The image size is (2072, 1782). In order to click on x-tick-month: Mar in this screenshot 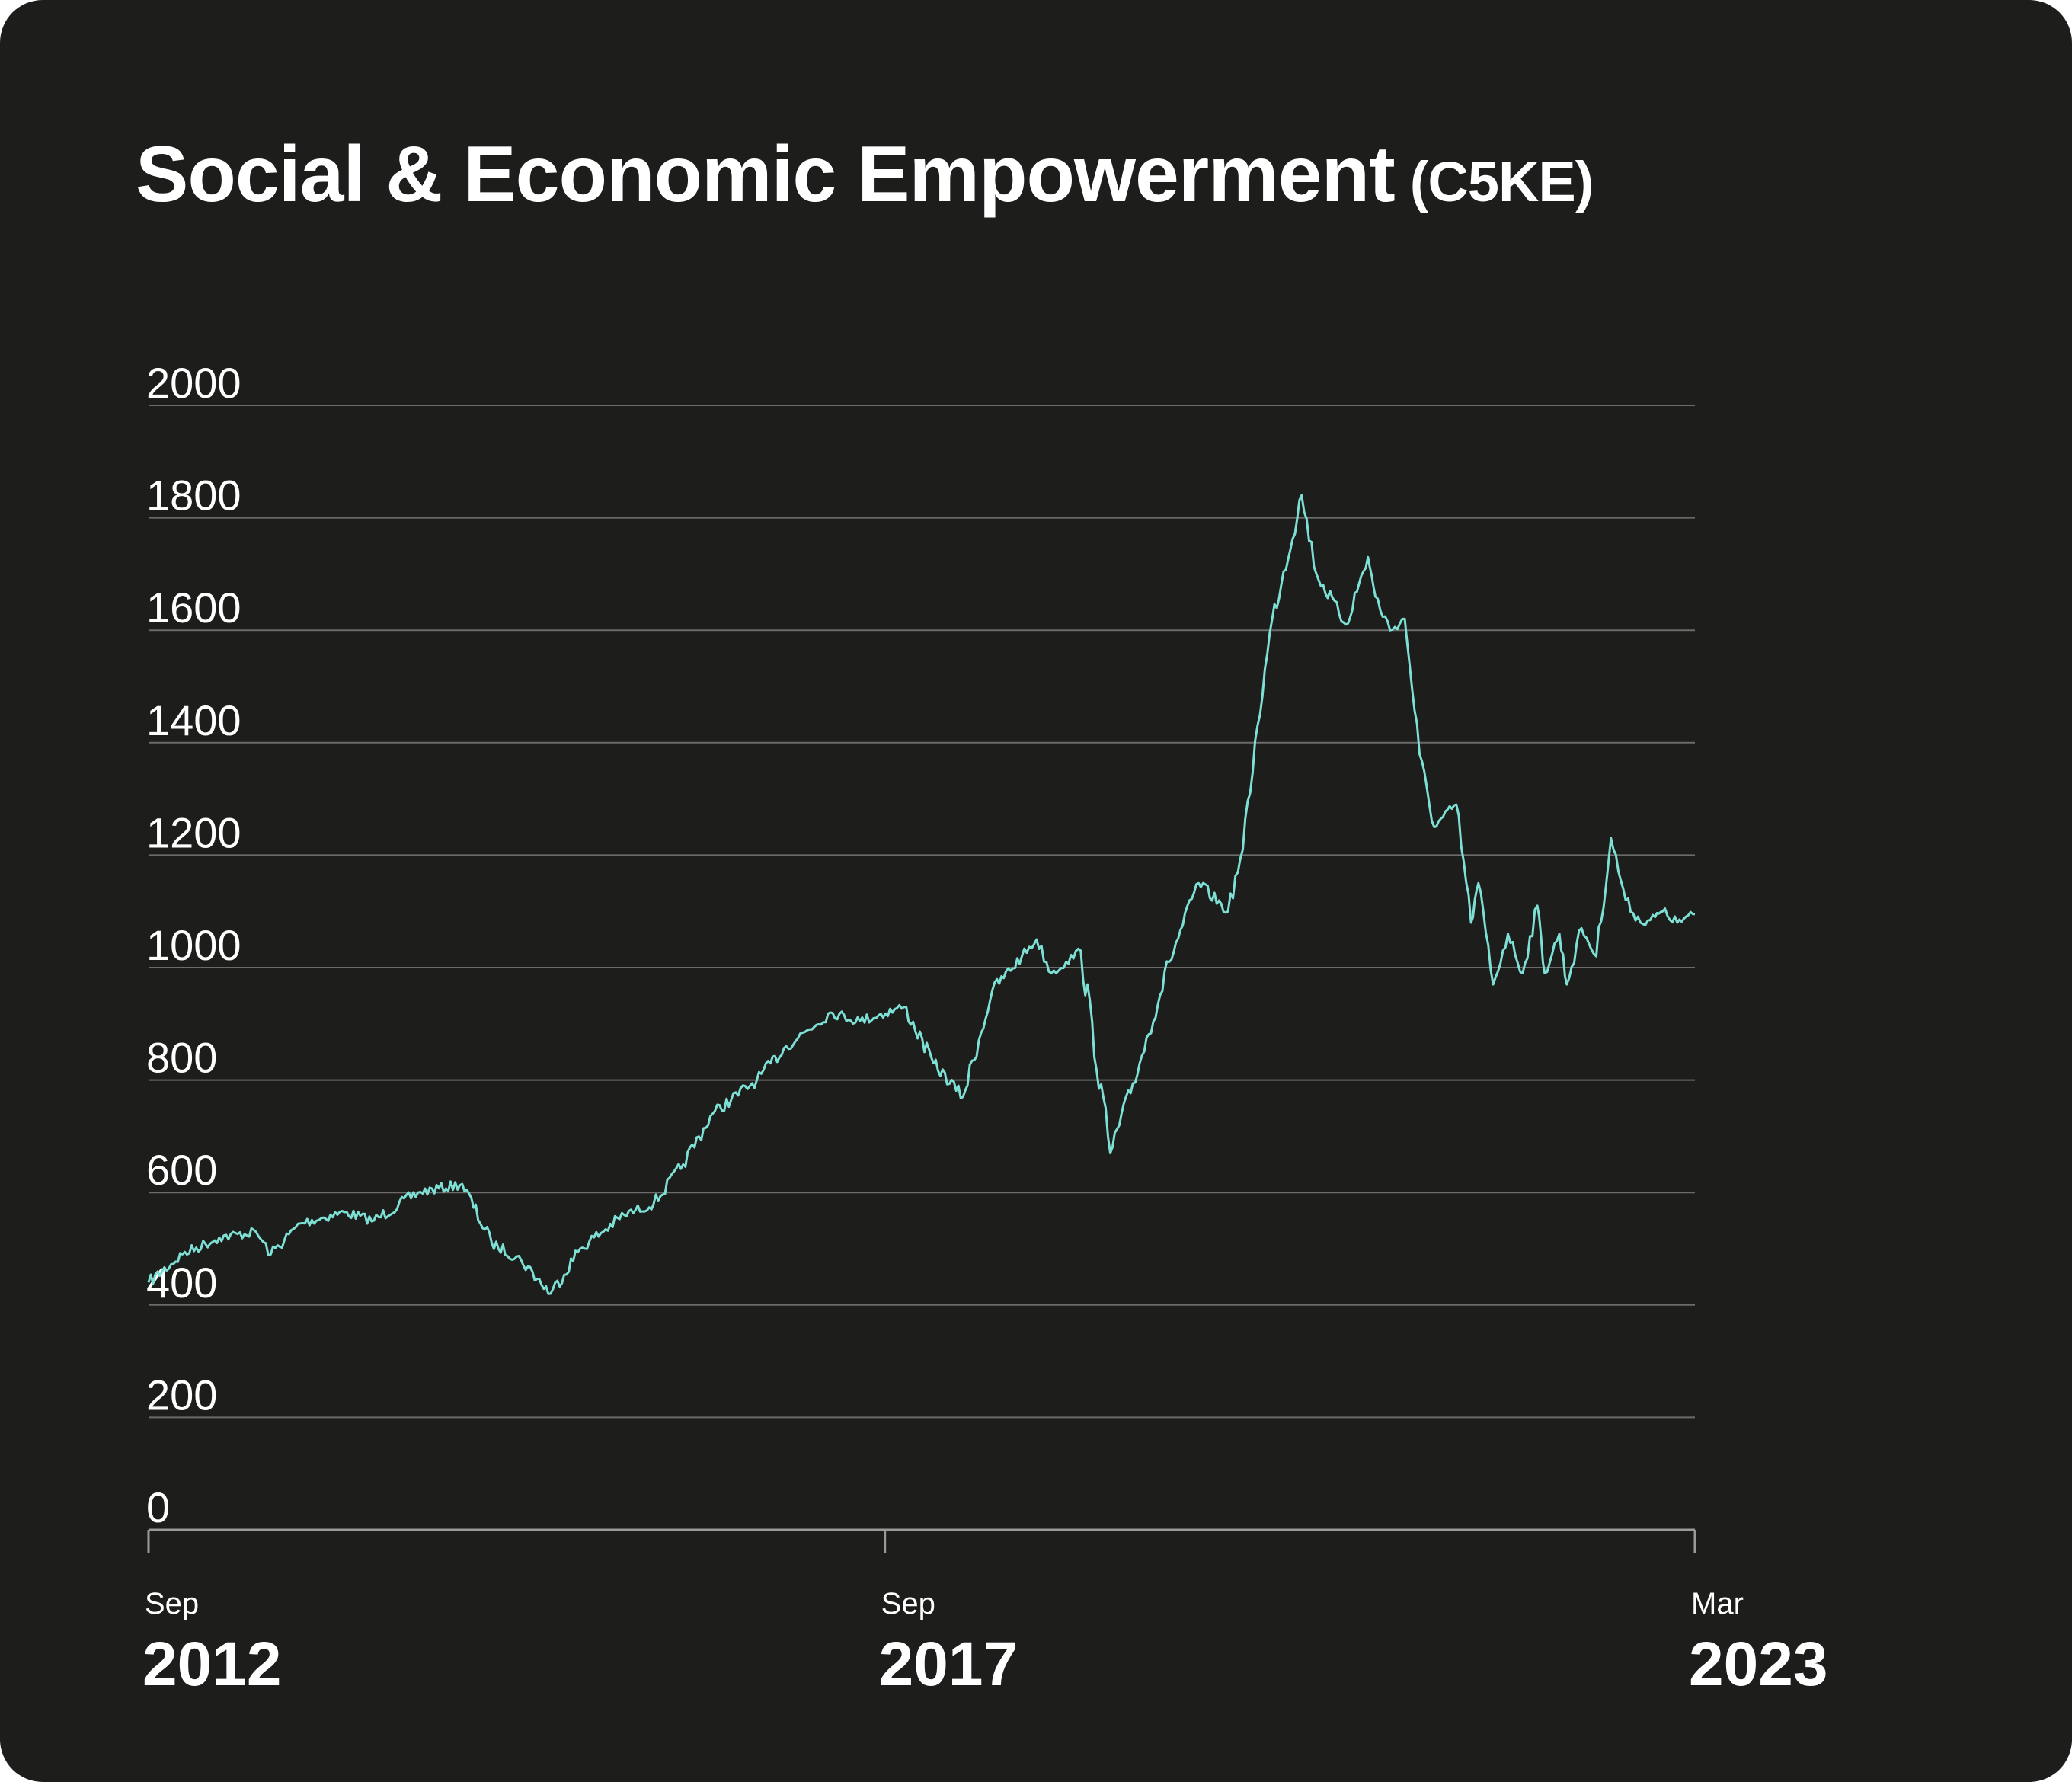, I will do `click(1717, 1603)`.